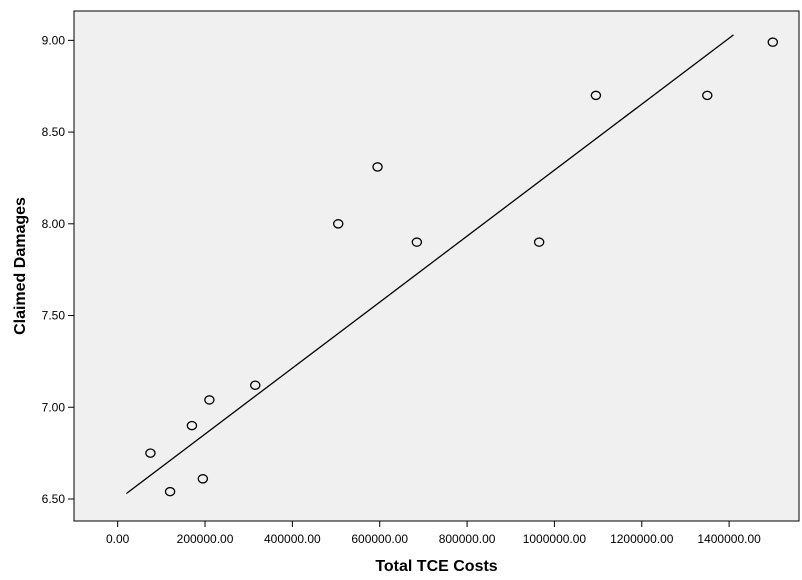 The image size is (802, 580). Describe the element at coordinates (20, 266) in the screenshot. I see `y-axis-title: Claimed Damages` at that location.